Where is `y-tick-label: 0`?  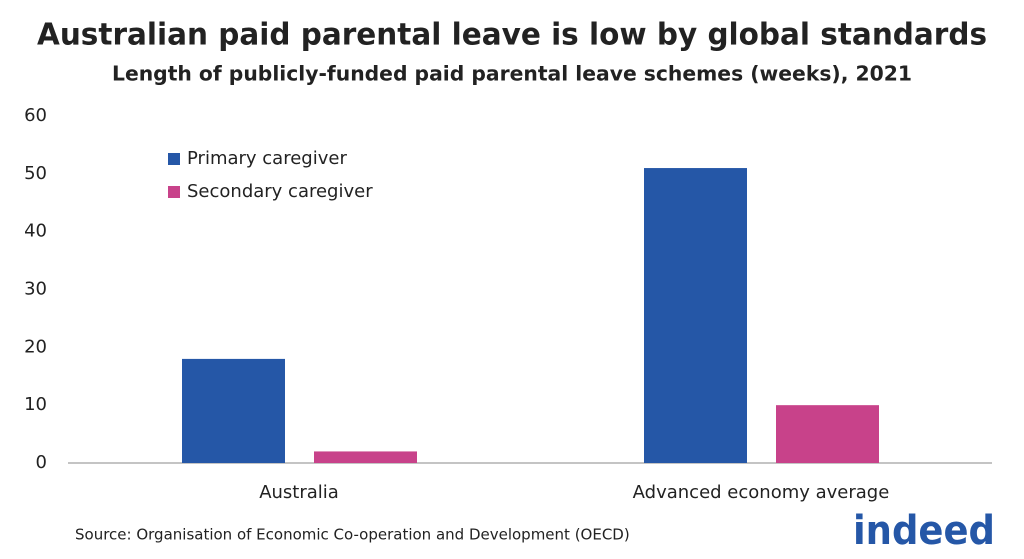
y-tick-label: 0 is located at coordinates (41, 462).